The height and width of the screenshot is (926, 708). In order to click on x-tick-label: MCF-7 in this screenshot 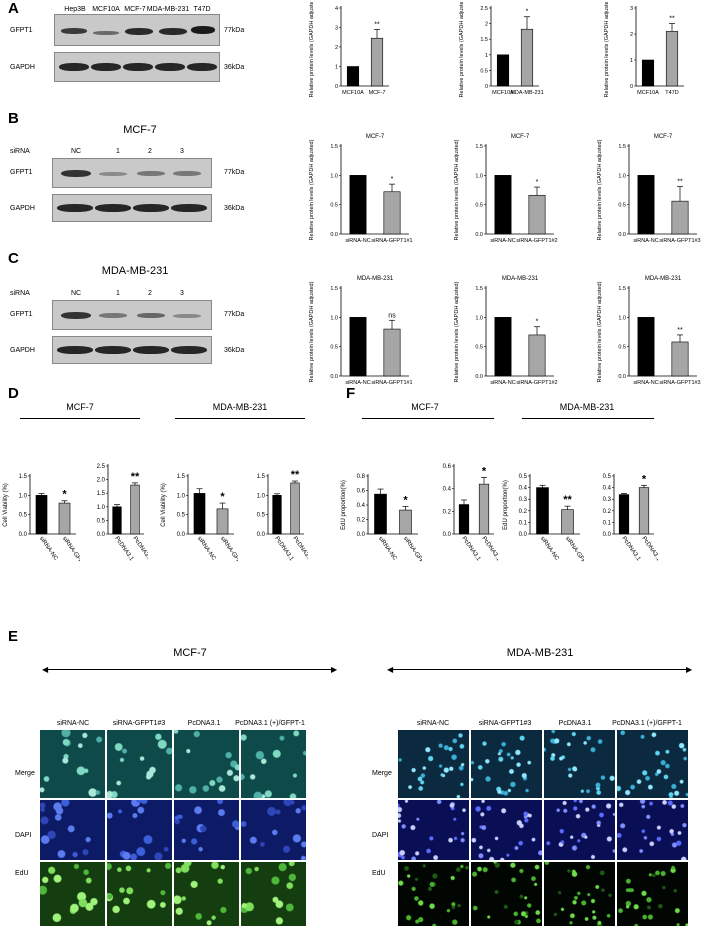, I will do `click(377, 93)`.